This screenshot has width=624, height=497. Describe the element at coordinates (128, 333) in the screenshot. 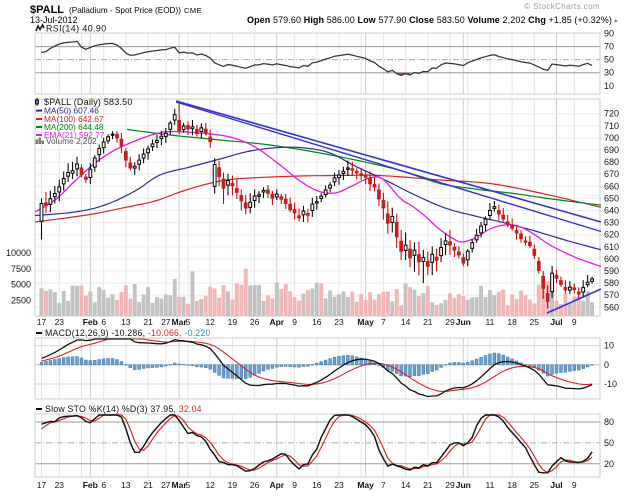

I see `svg-text:MACD(12,26,9) -10.286, -10.066: MACD(12,26,9) -10.286, -10.066, -0.220` at that location.